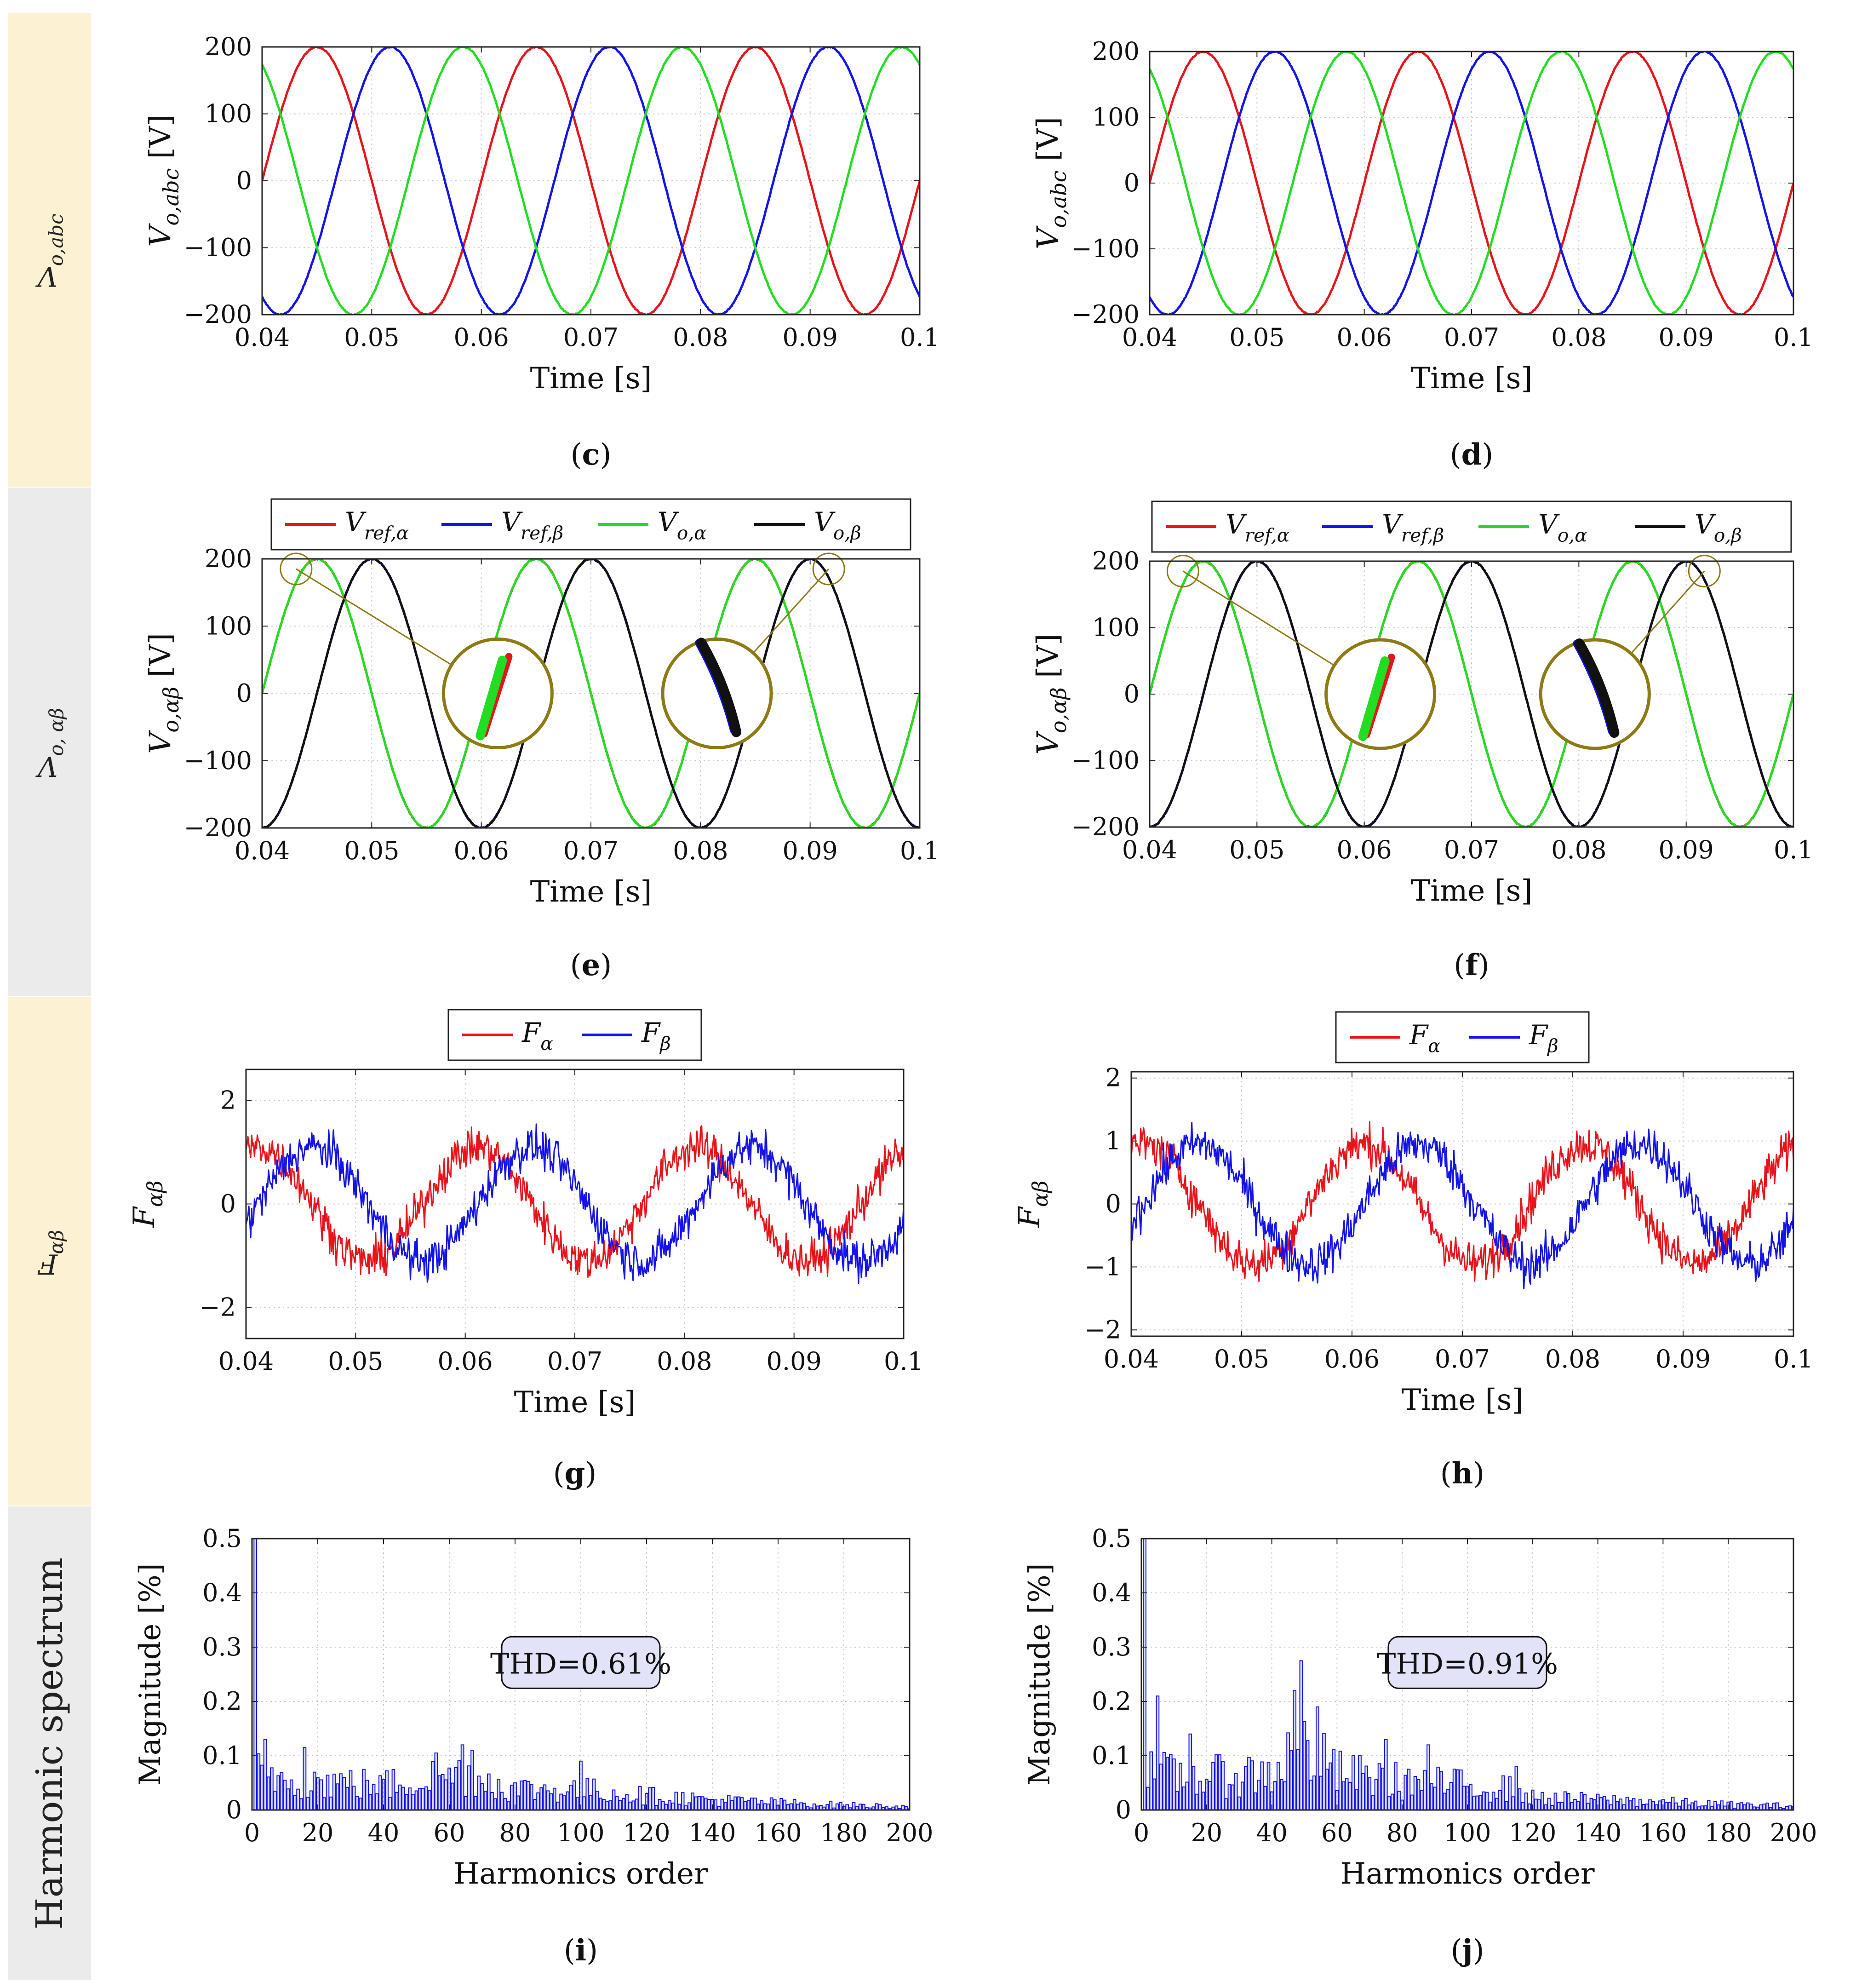  What do you see at coordinates (1116, 560) in the screenshot?
I see `y-tick-label: 200` at bounding box center [1116, 560].